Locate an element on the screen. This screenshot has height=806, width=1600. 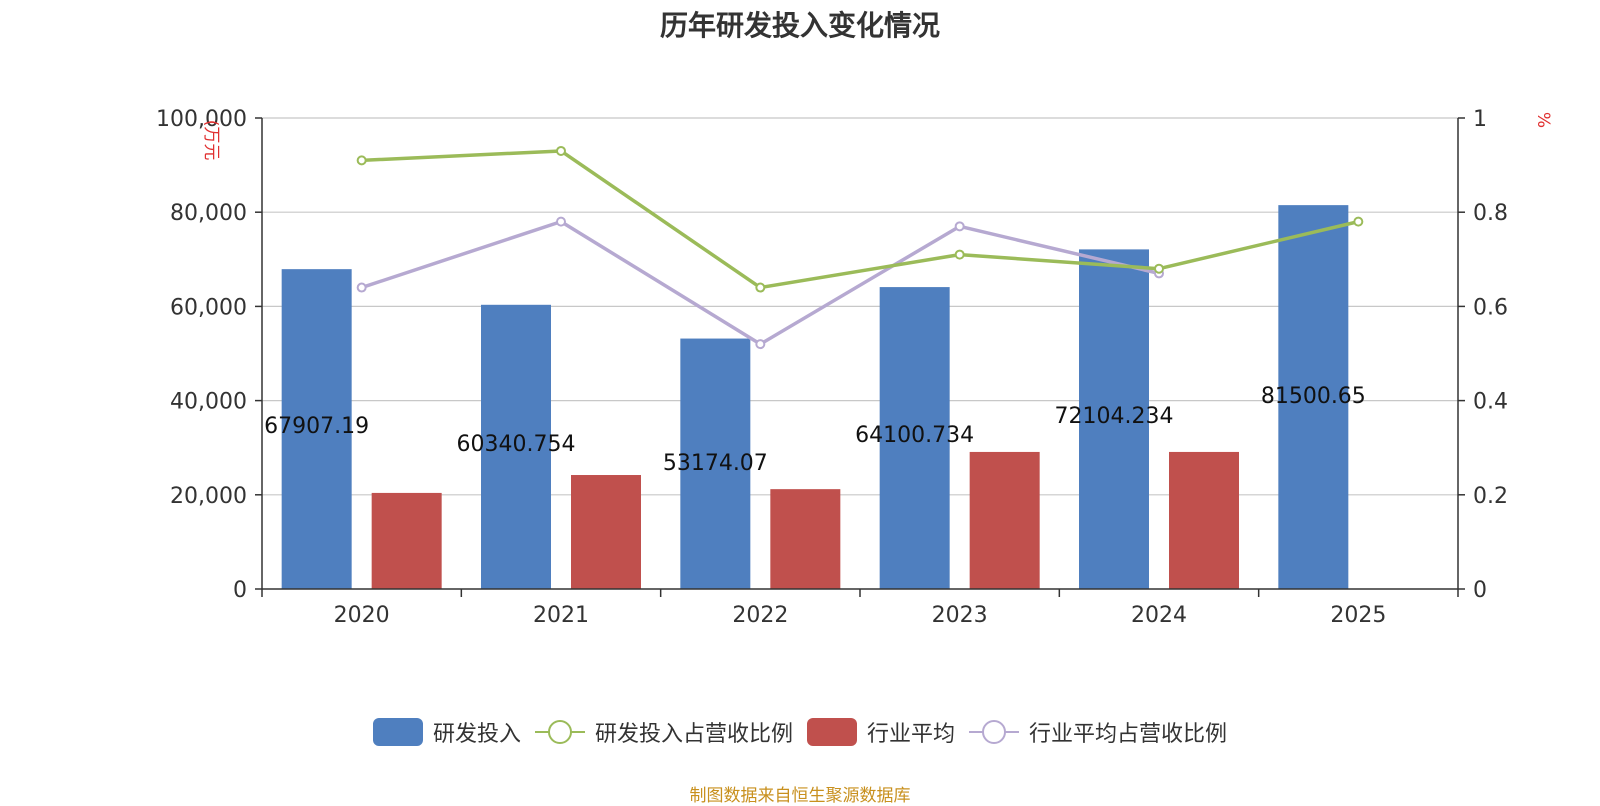
bar-industry-2021 is located at coordinates (606, 532).